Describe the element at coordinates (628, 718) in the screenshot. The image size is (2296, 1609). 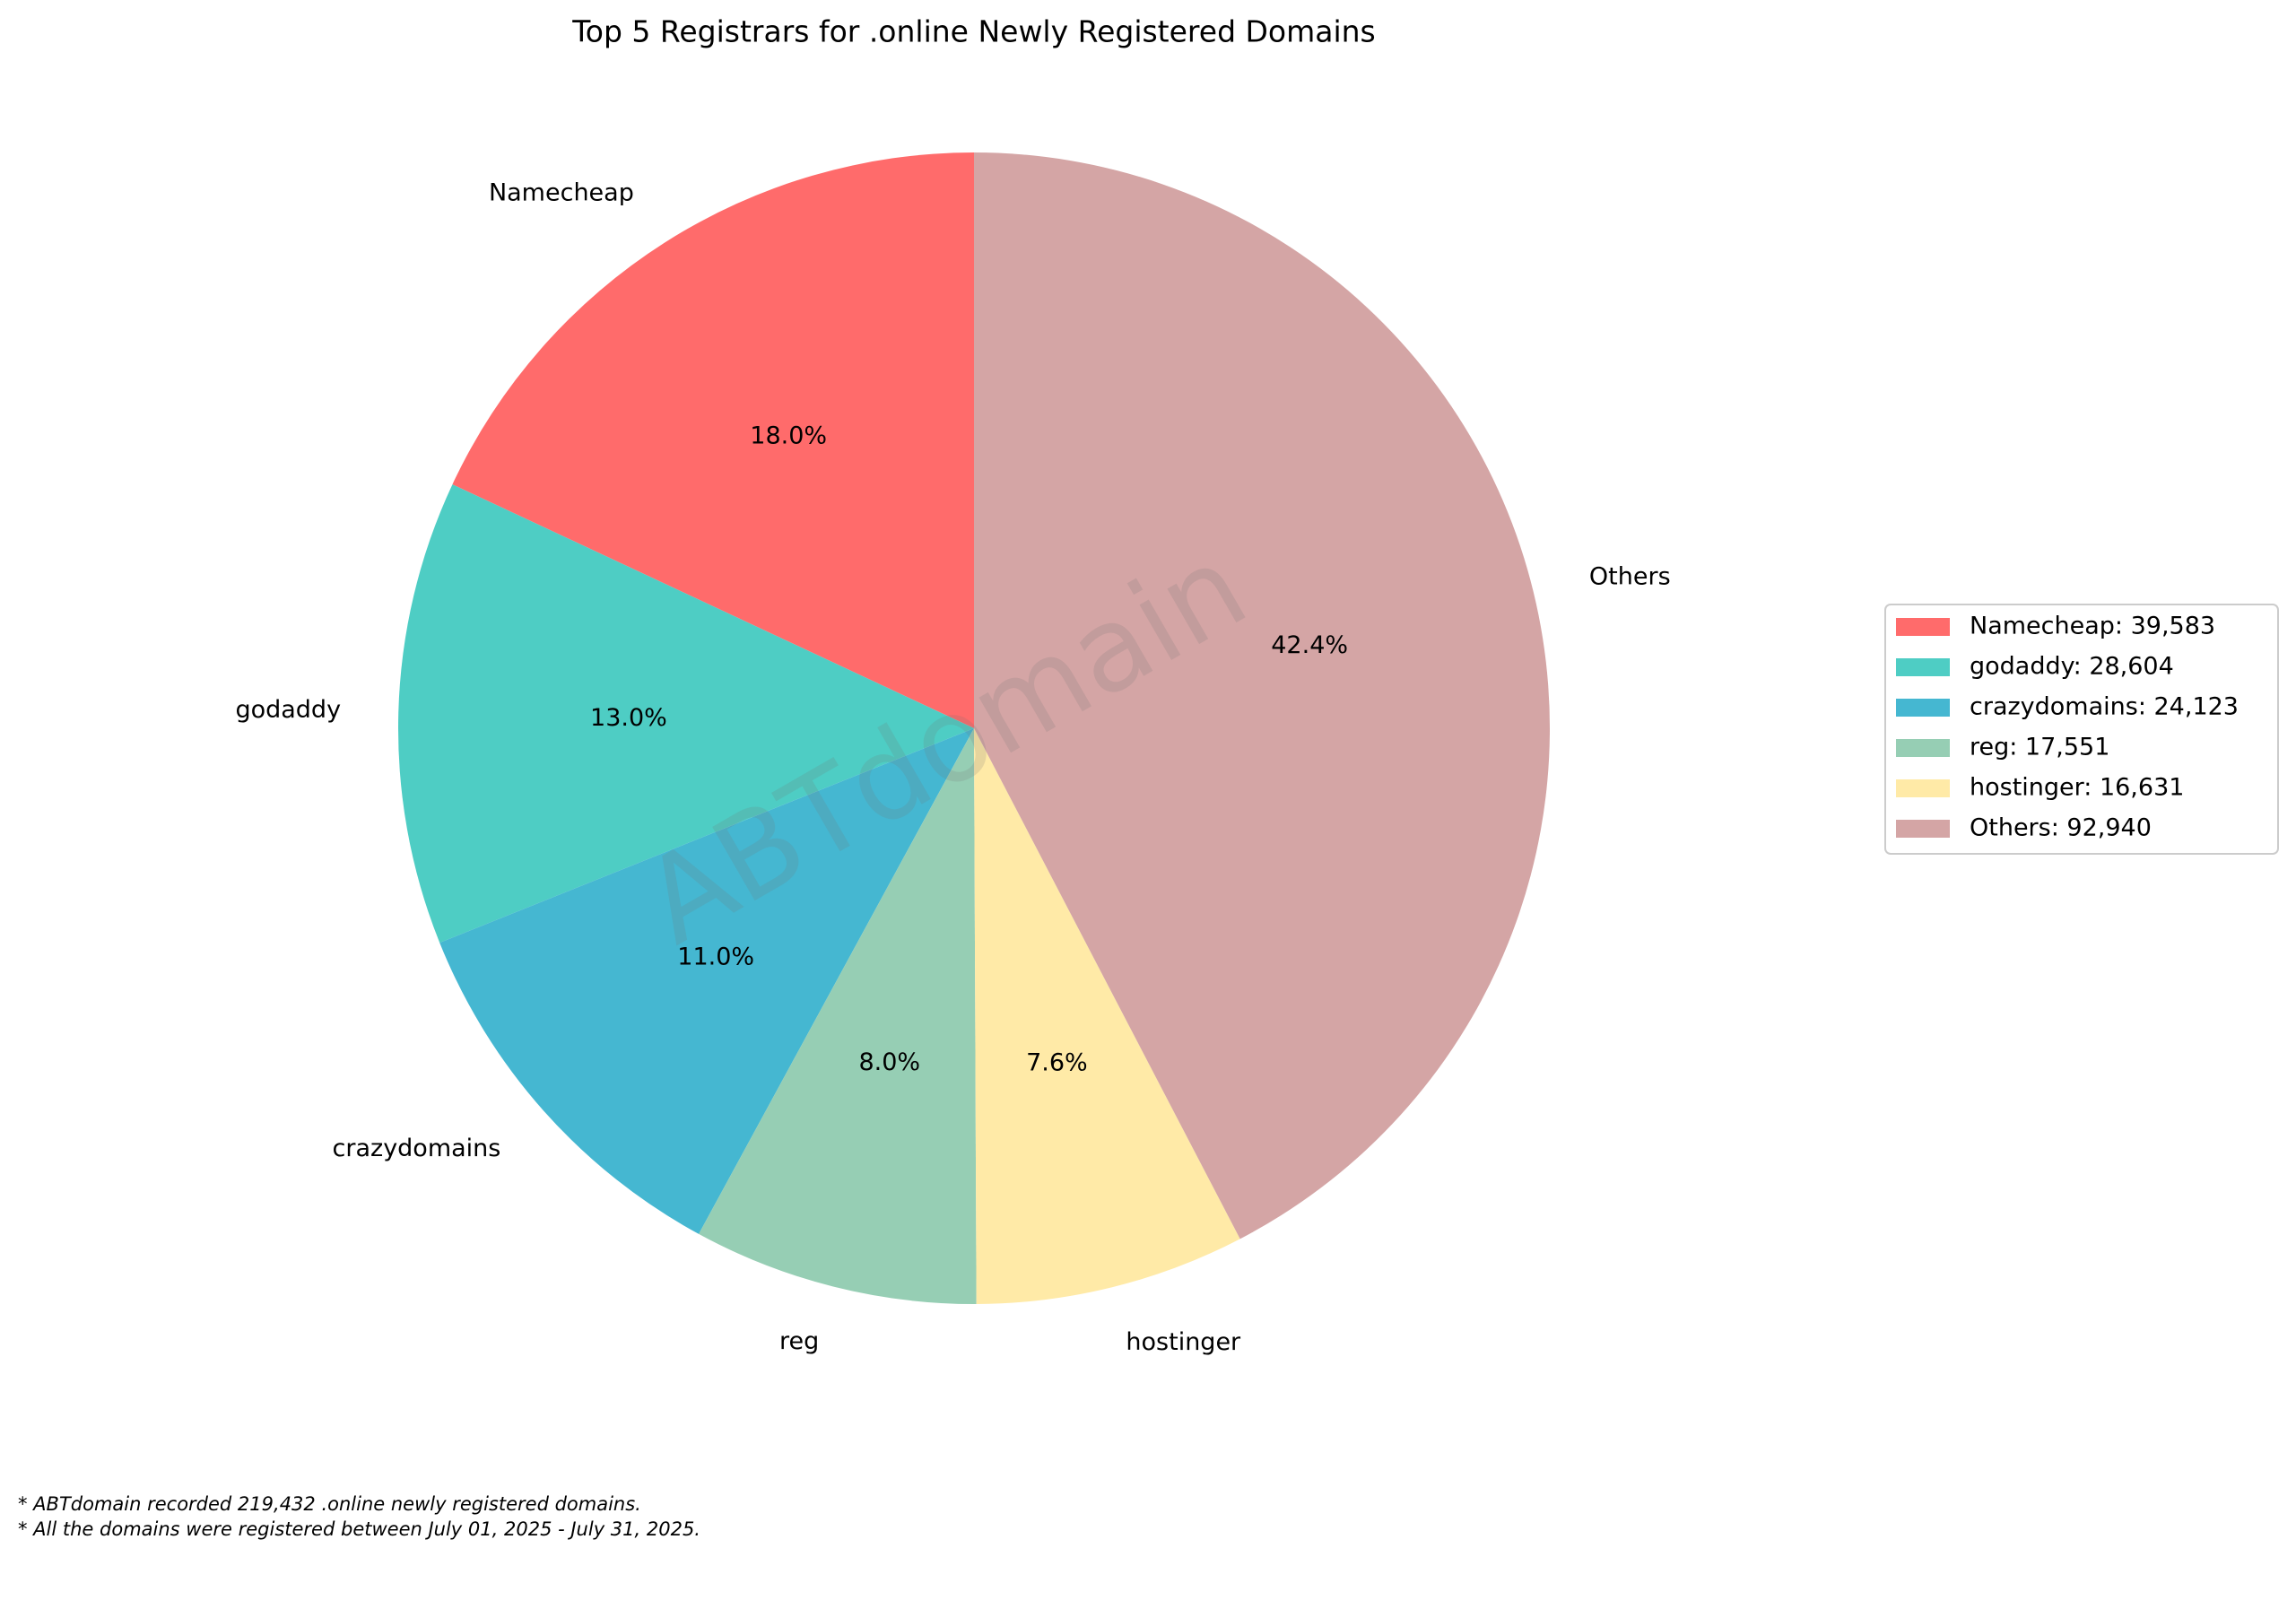
I see `percent-label: 13.0%` at that location.